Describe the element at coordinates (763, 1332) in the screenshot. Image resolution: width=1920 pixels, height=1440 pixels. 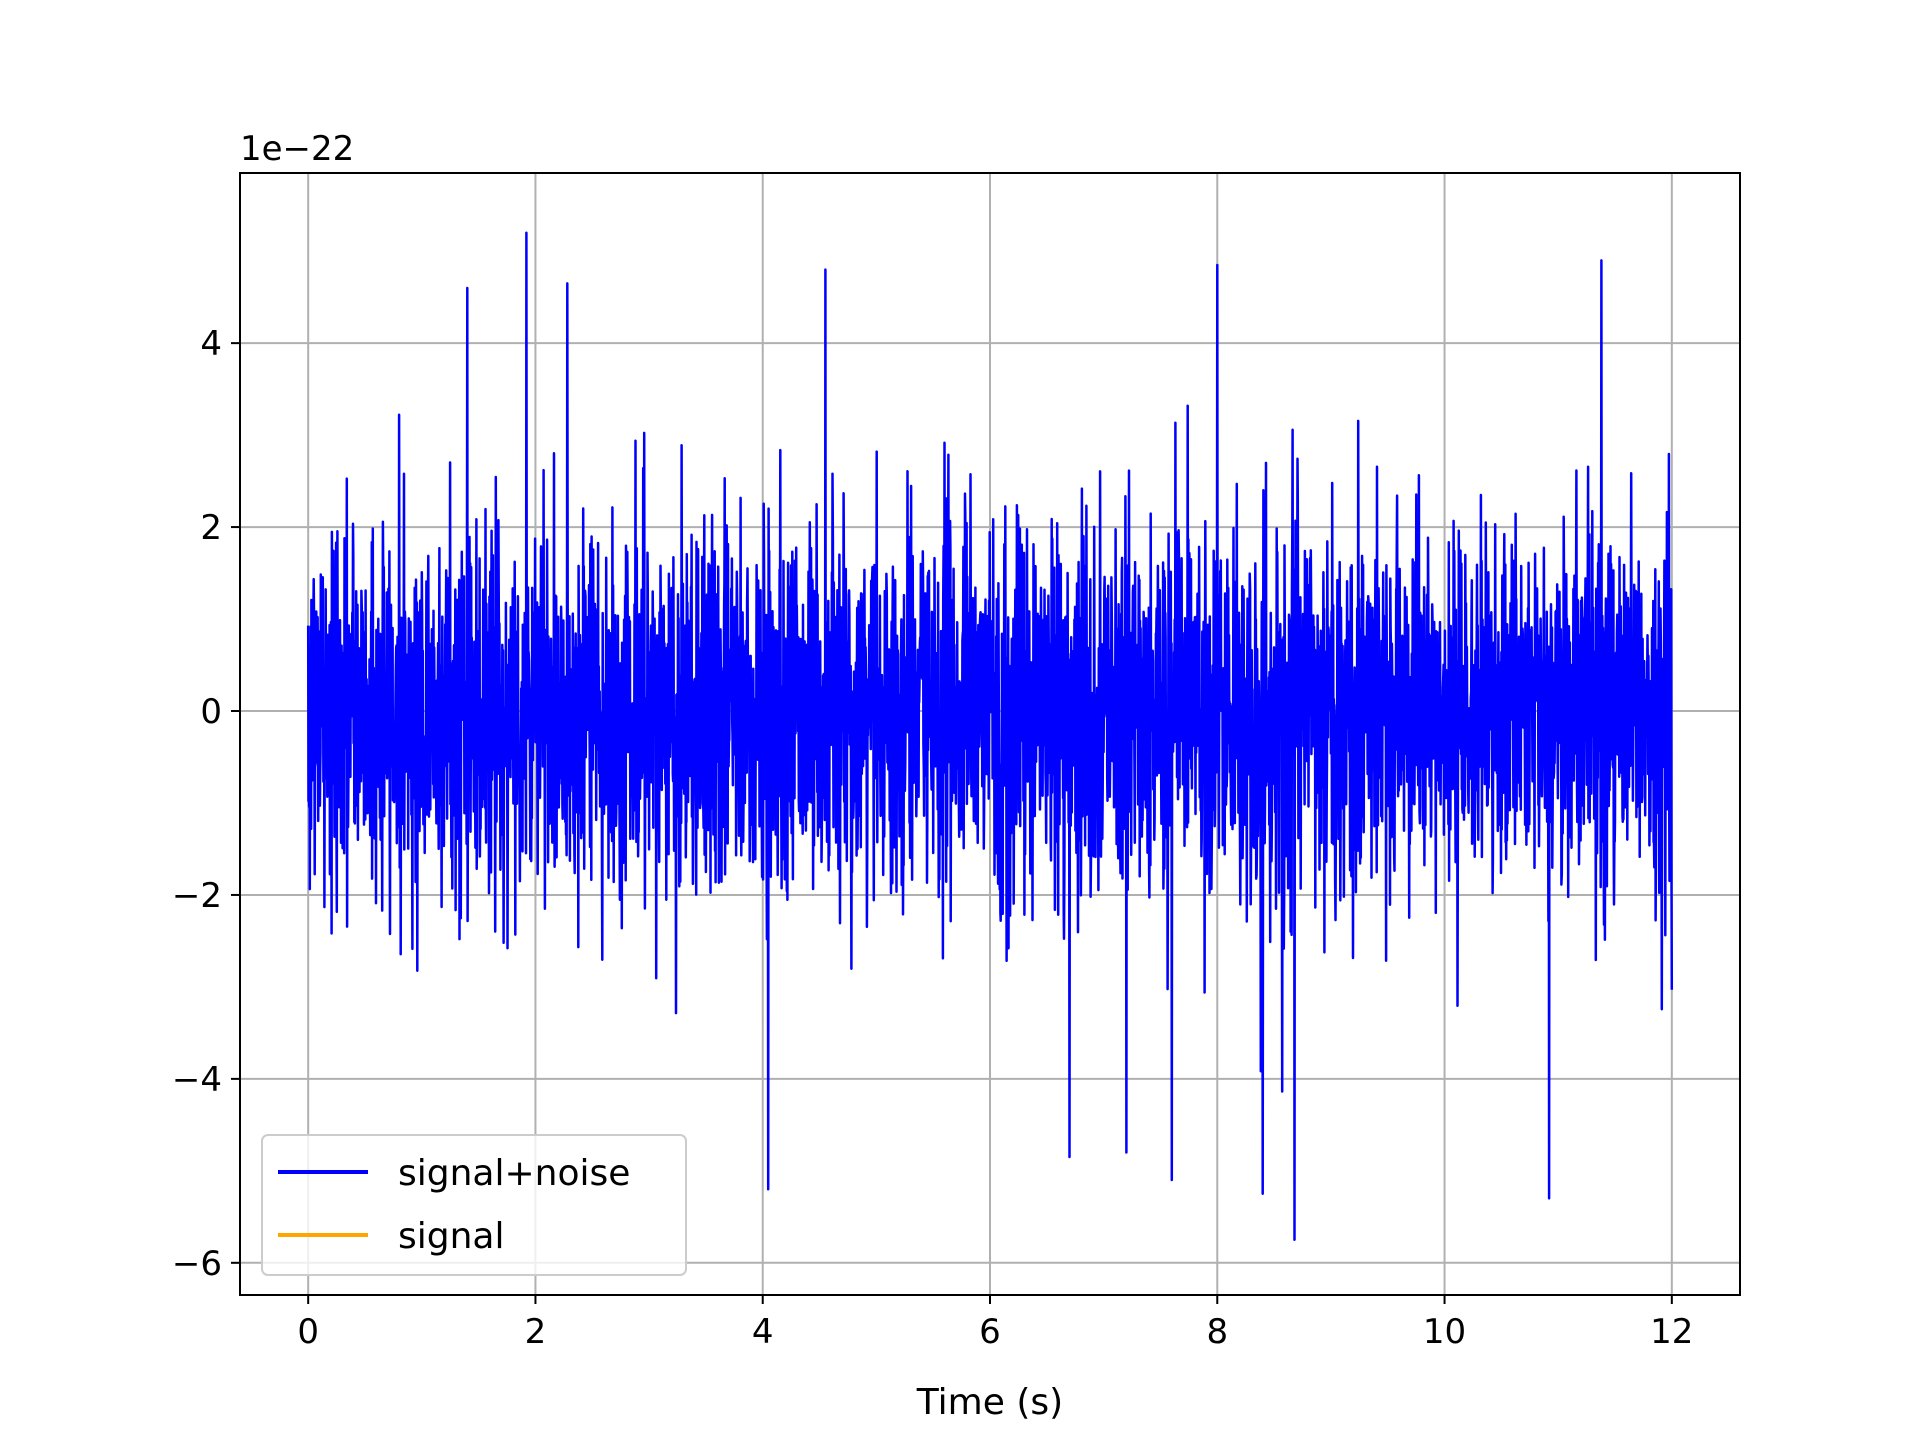
I see `x-tick-label: 4` at that location.